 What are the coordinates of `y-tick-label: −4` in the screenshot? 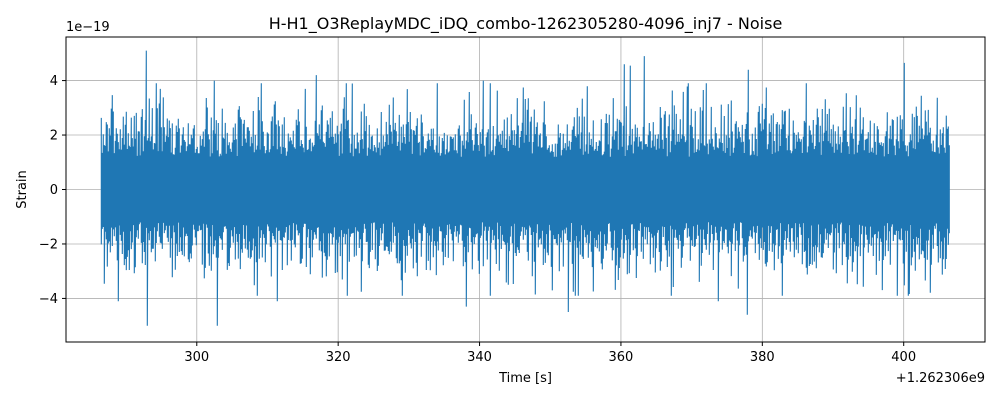 It's located at (48, 299).